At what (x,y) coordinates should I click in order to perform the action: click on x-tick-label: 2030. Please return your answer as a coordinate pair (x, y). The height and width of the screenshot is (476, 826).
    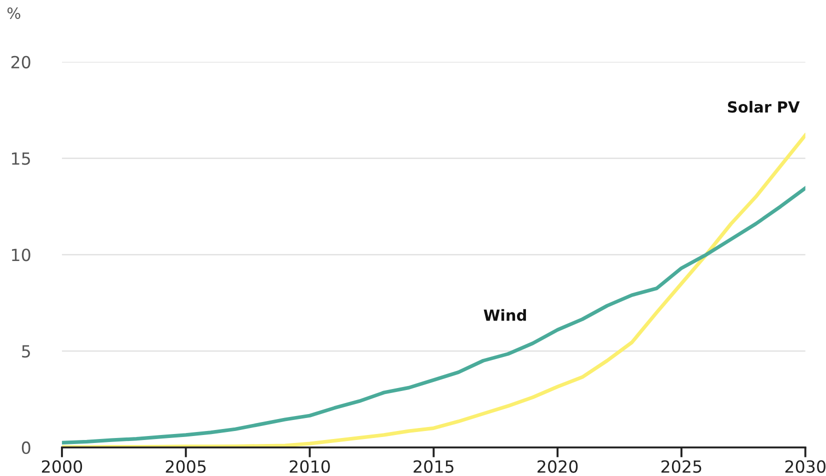
    Looking at the image, I should click on (805, 466).